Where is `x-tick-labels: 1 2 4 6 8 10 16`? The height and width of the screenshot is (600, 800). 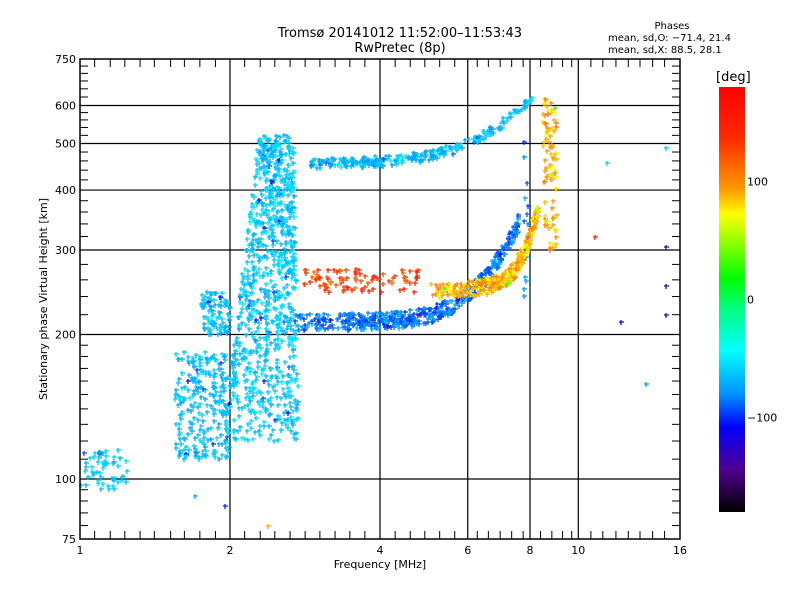 x-tick-labels: 1 2 4 6 8 10 16 is located at coordinates (382, 550).